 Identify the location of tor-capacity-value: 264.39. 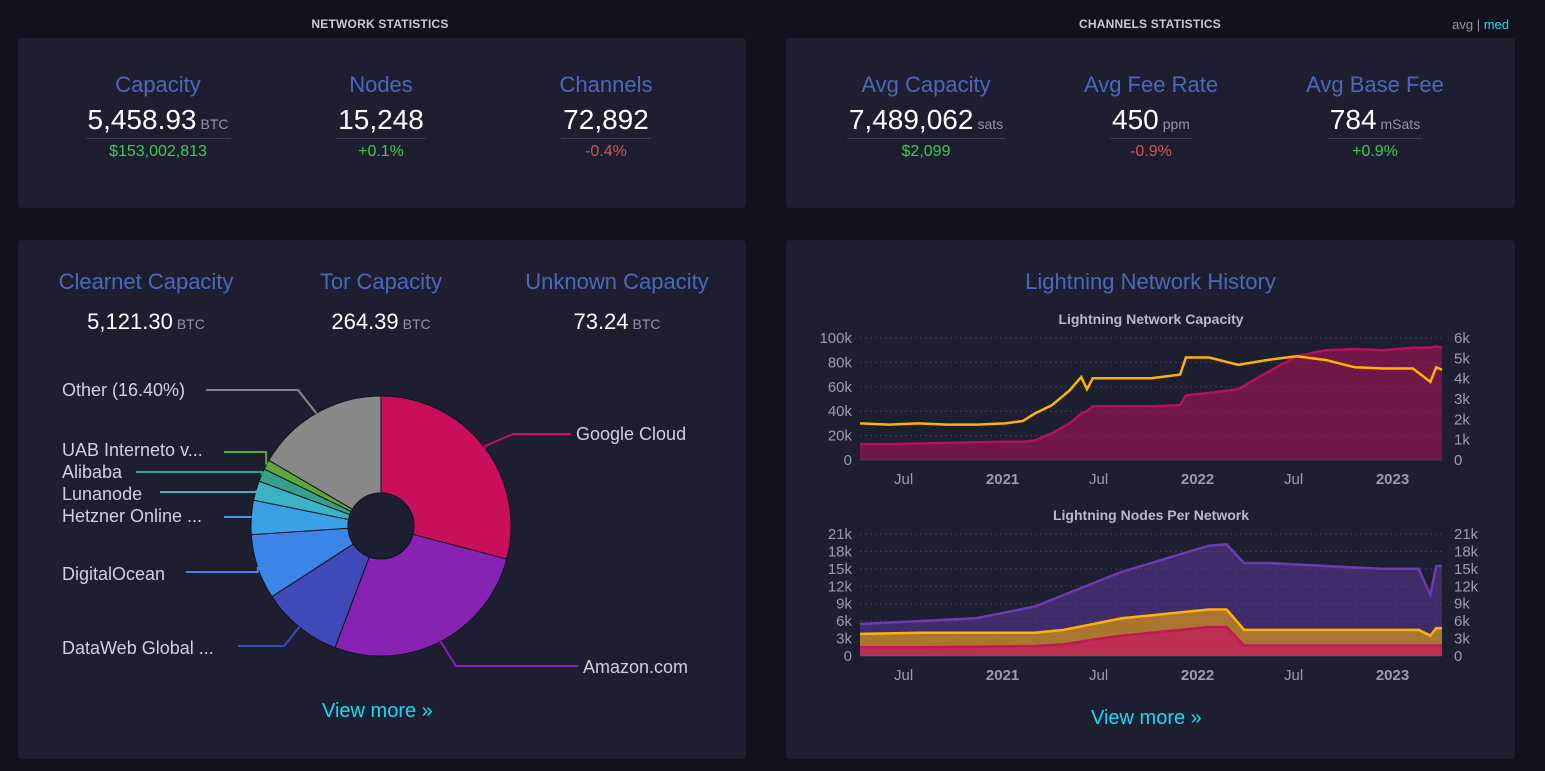
(365, 321).